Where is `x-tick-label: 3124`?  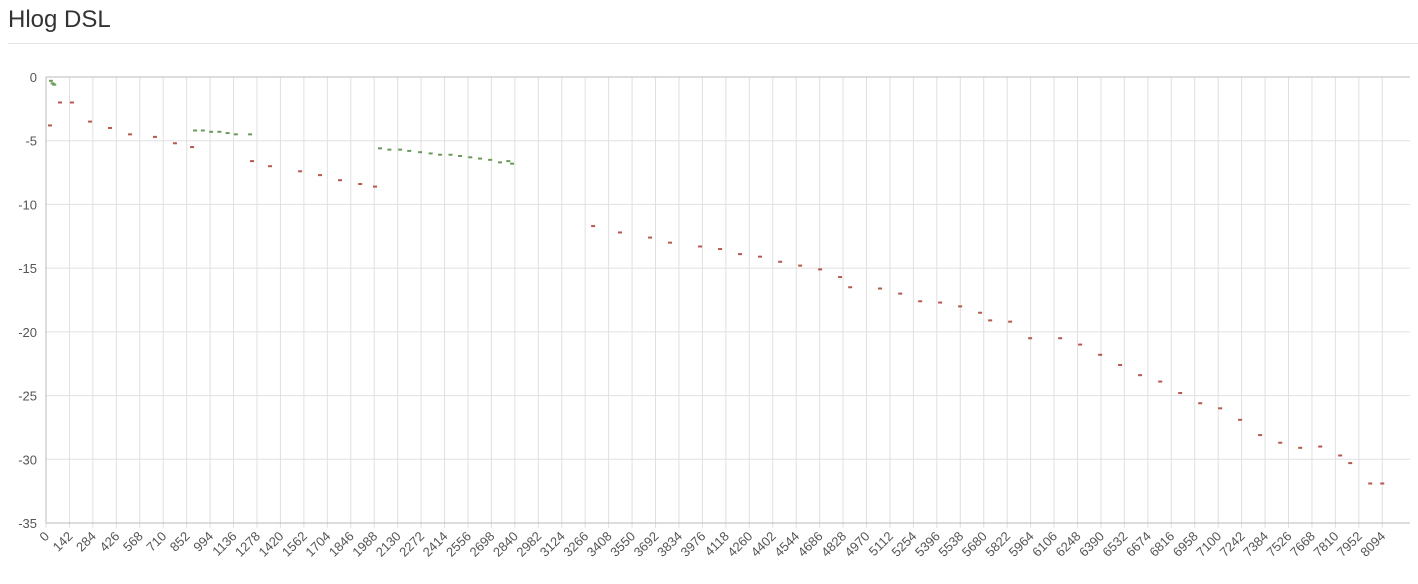 x-tick-label: 3124 is located at coordinates (552, 544).